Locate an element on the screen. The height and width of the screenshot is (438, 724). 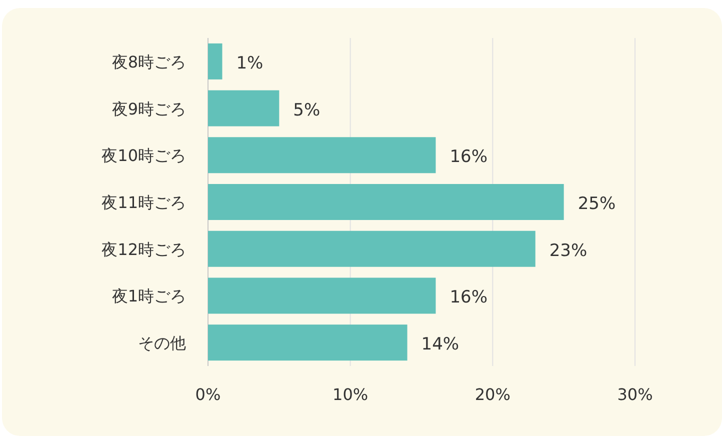
y-tick-label: 夜12時ごろ is located at coordinates (144, 249).